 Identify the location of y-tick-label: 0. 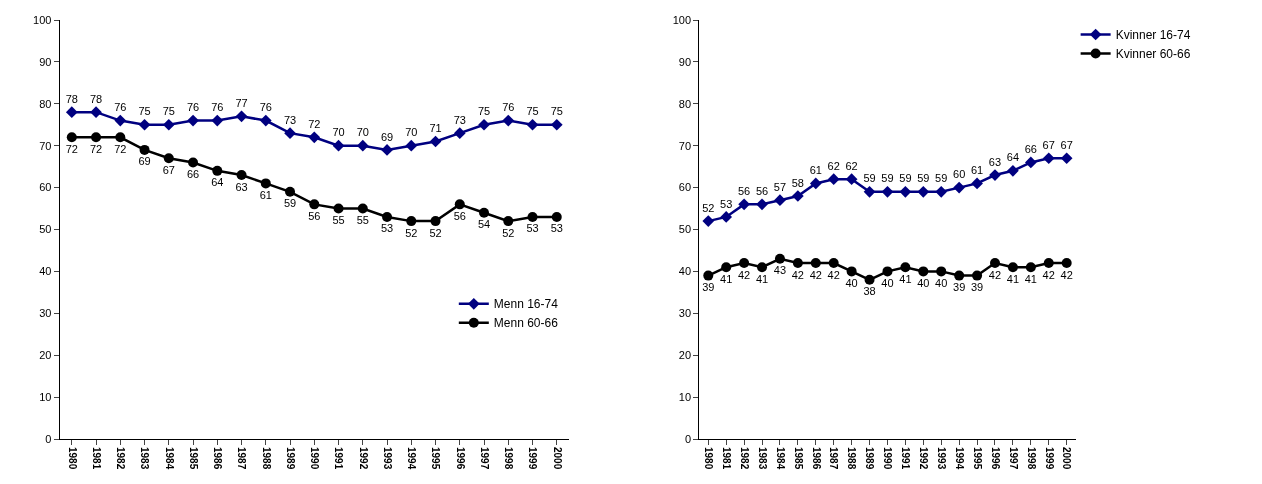
(48, 438).